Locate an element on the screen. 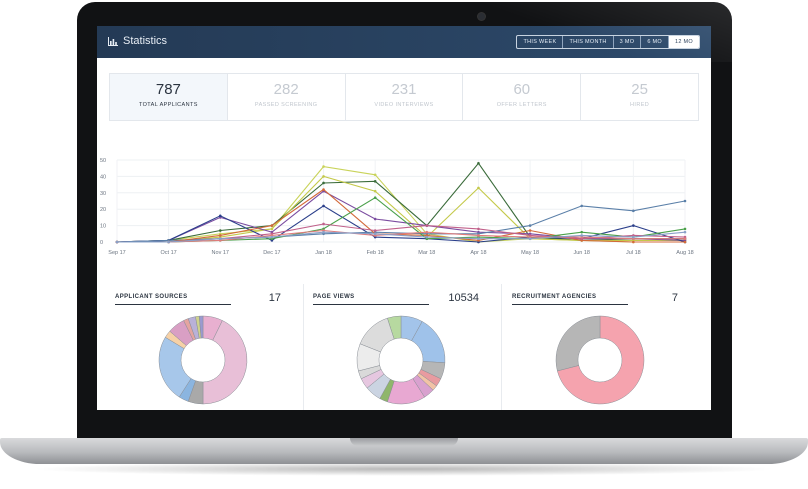  recruitment-agencies-donut is located at coordinates (600, 360).